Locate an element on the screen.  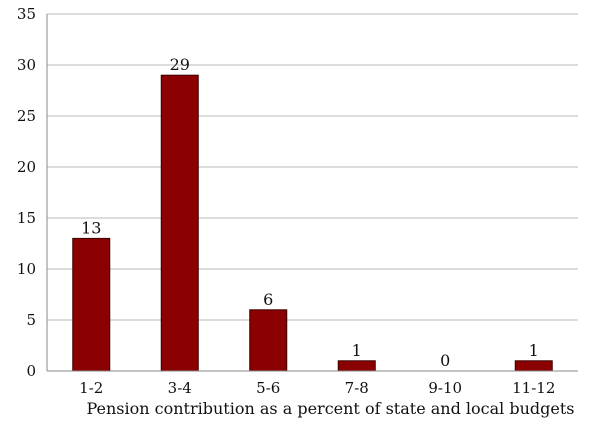
data-label-3-4: 29 is located at coordinates (180, 64).